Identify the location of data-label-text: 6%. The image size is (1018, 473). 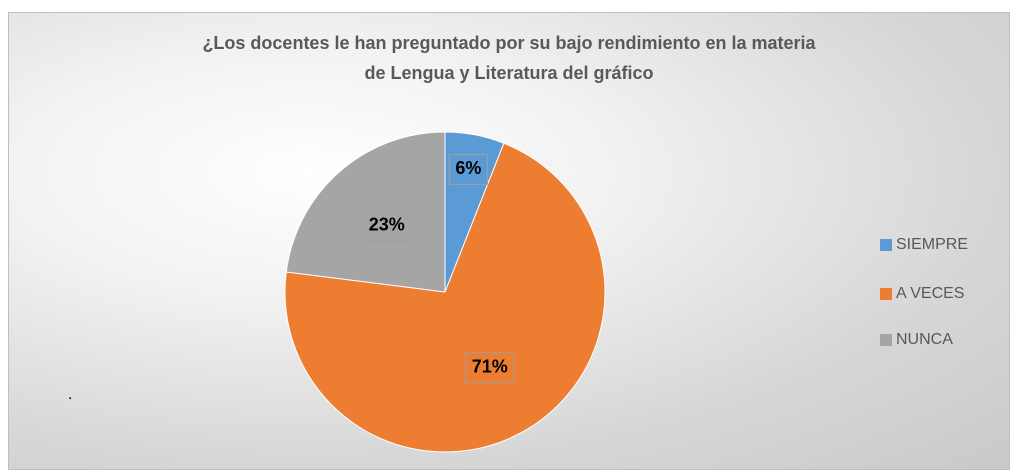
(468, 168).